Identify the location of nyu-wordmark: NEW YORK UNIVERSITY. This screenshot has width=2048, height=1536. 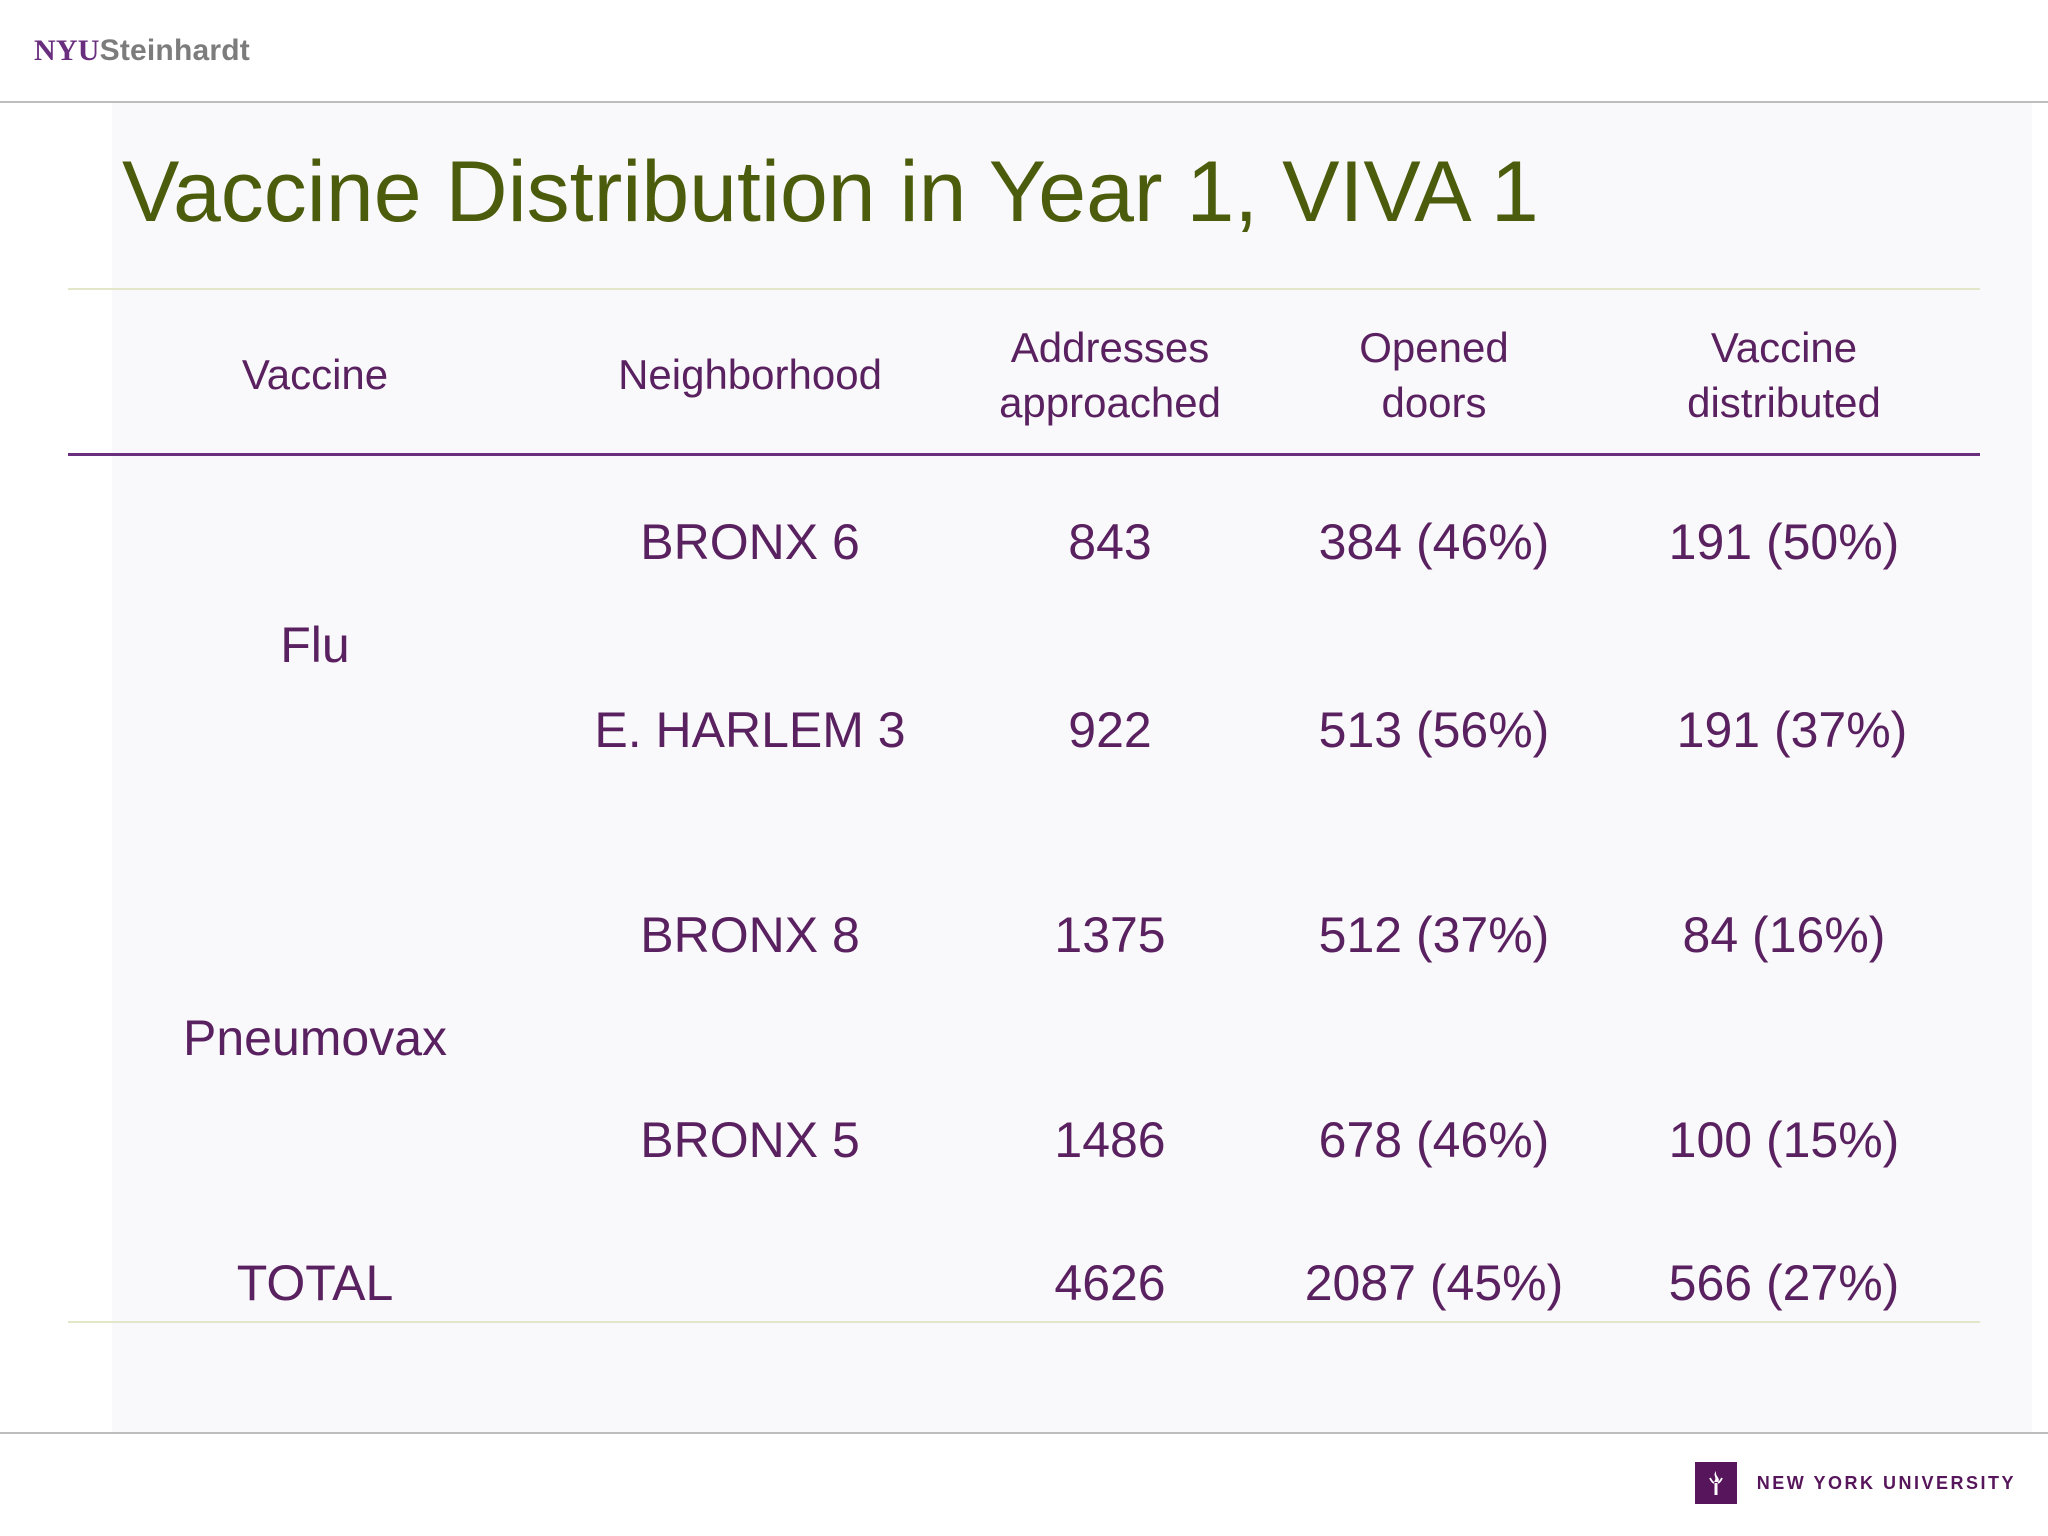
(1886, 1482).